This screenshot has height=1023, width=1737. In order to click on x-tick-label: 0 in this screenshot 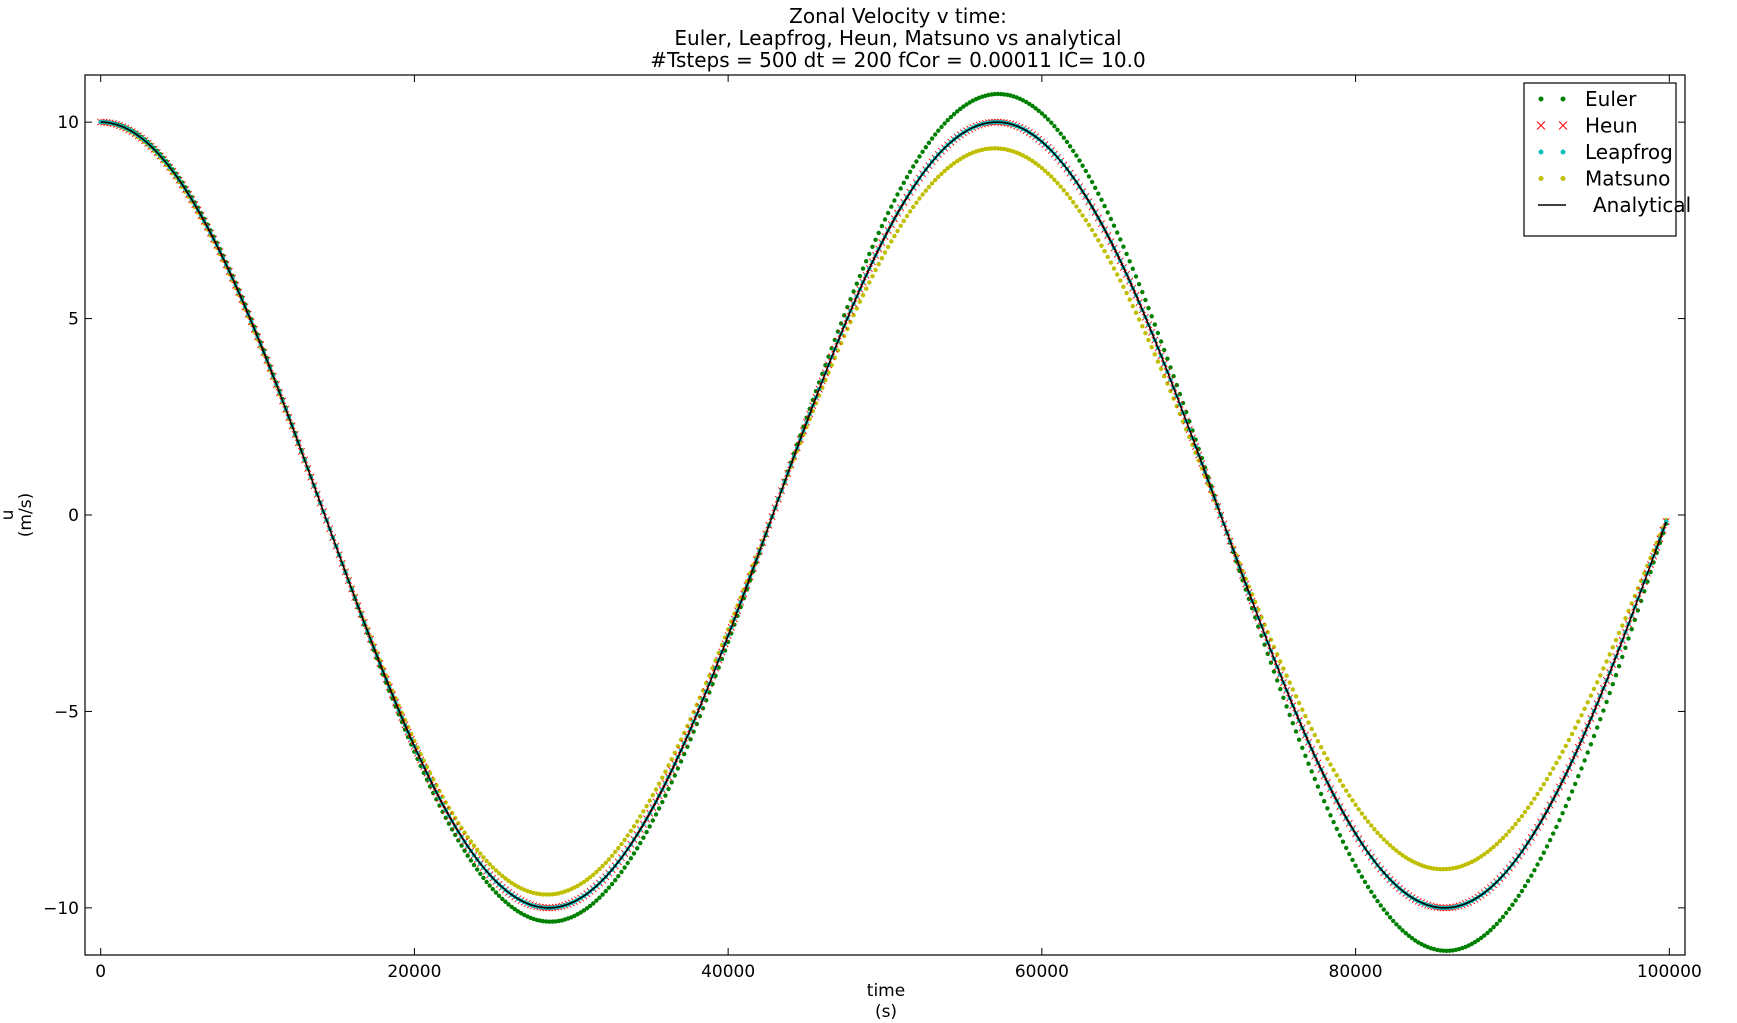, I will do `click(100, 972)`.